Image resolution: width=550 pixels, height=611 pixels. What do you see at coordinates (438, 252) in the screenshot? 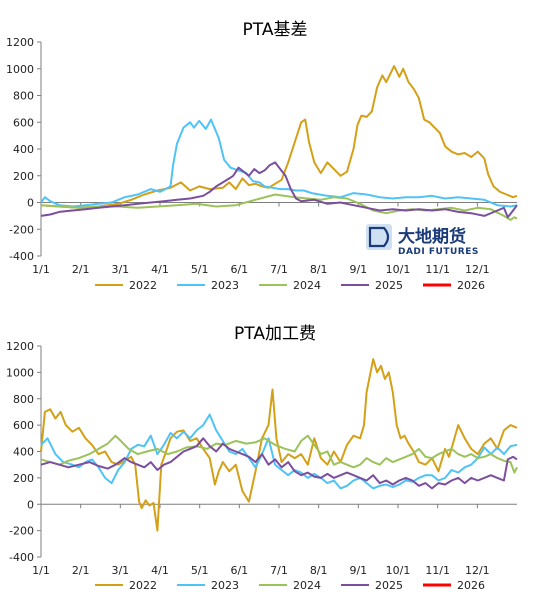
I see `logo-text-en: DADI FUTURES` at bounding box center [438, 252].